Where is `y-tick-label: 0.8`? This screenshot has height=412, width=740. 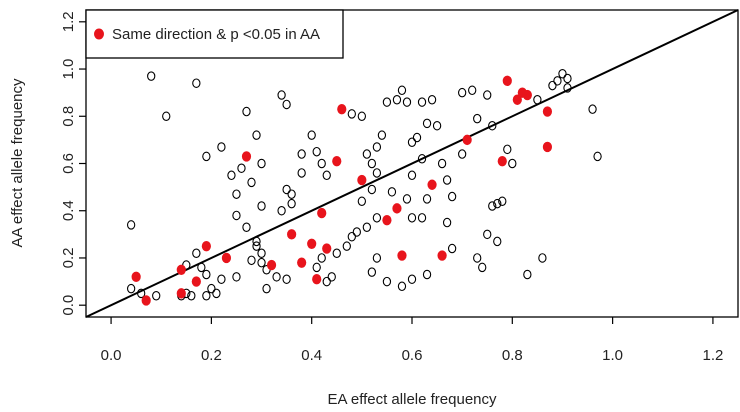 y-tick-label: 0.8 is located at coordinates (68, 116).